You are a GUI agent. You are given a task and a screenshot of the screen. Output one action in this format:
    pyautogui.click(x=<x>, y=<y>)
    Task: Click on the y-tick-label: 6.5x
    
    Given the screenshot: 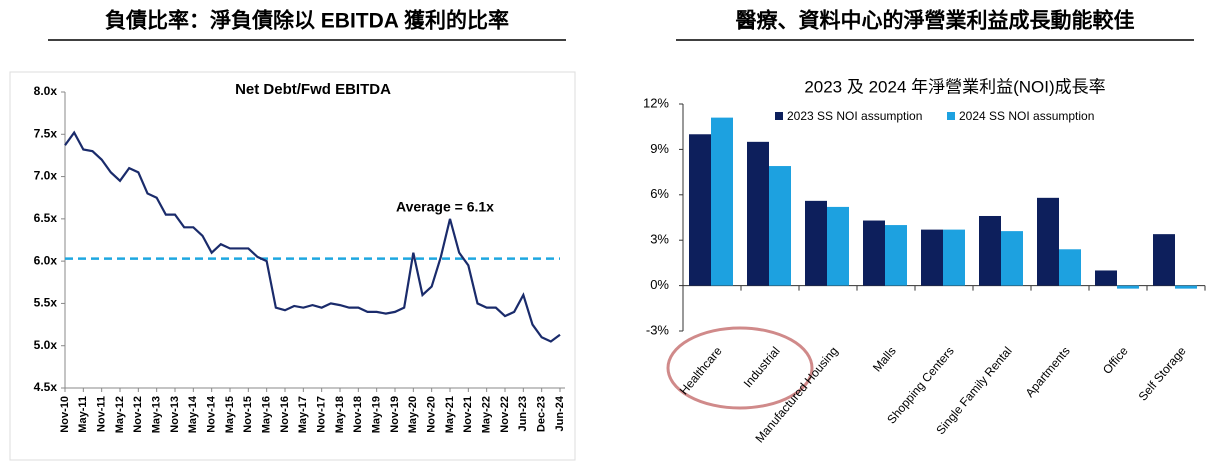 What is the action you would take?
    pyautogui.click(x=46, y=218)
    